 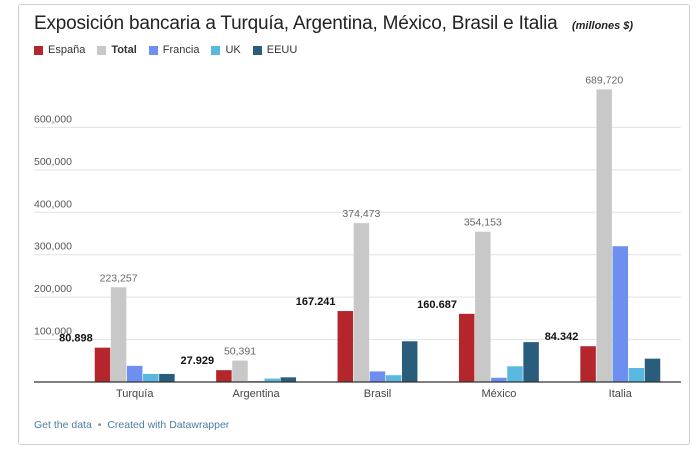 What do you see at coordinates (53, 289) in the screenshot?
I see `y-tick-label: 200,000` at bounding box center [53, 289].